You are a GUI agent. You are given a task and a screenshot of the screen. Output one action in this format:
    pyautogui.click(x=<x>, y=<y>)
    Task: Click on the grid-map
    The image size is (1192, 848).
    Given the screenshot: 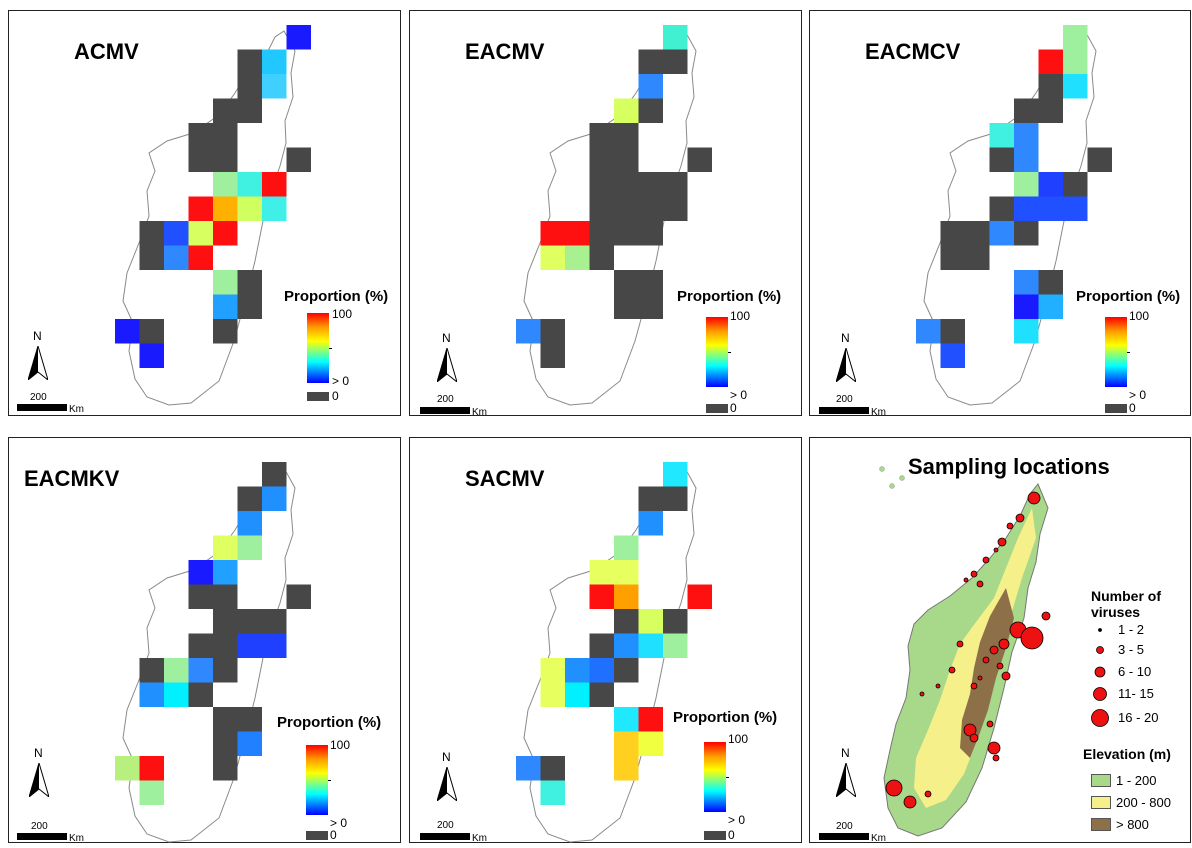 What is the action you would take?
    pyautogui.click(x=1014, y=215)
    